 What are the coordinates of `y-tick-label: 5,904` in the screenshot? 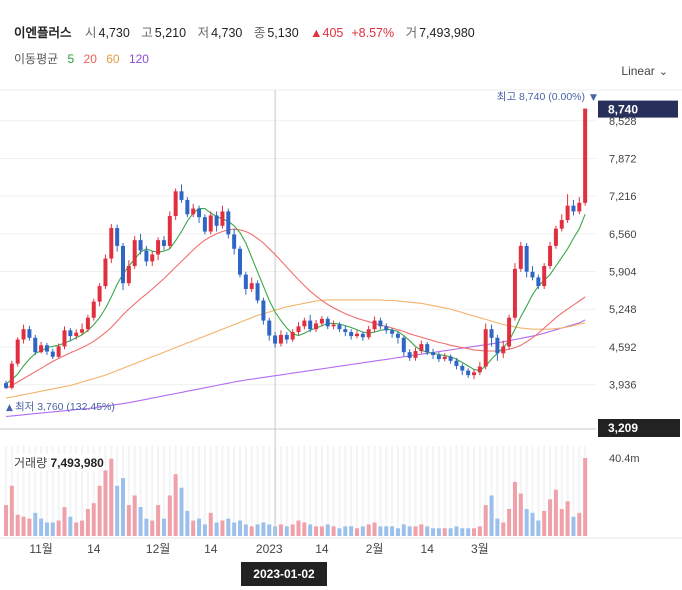 It's located at (623, 273).